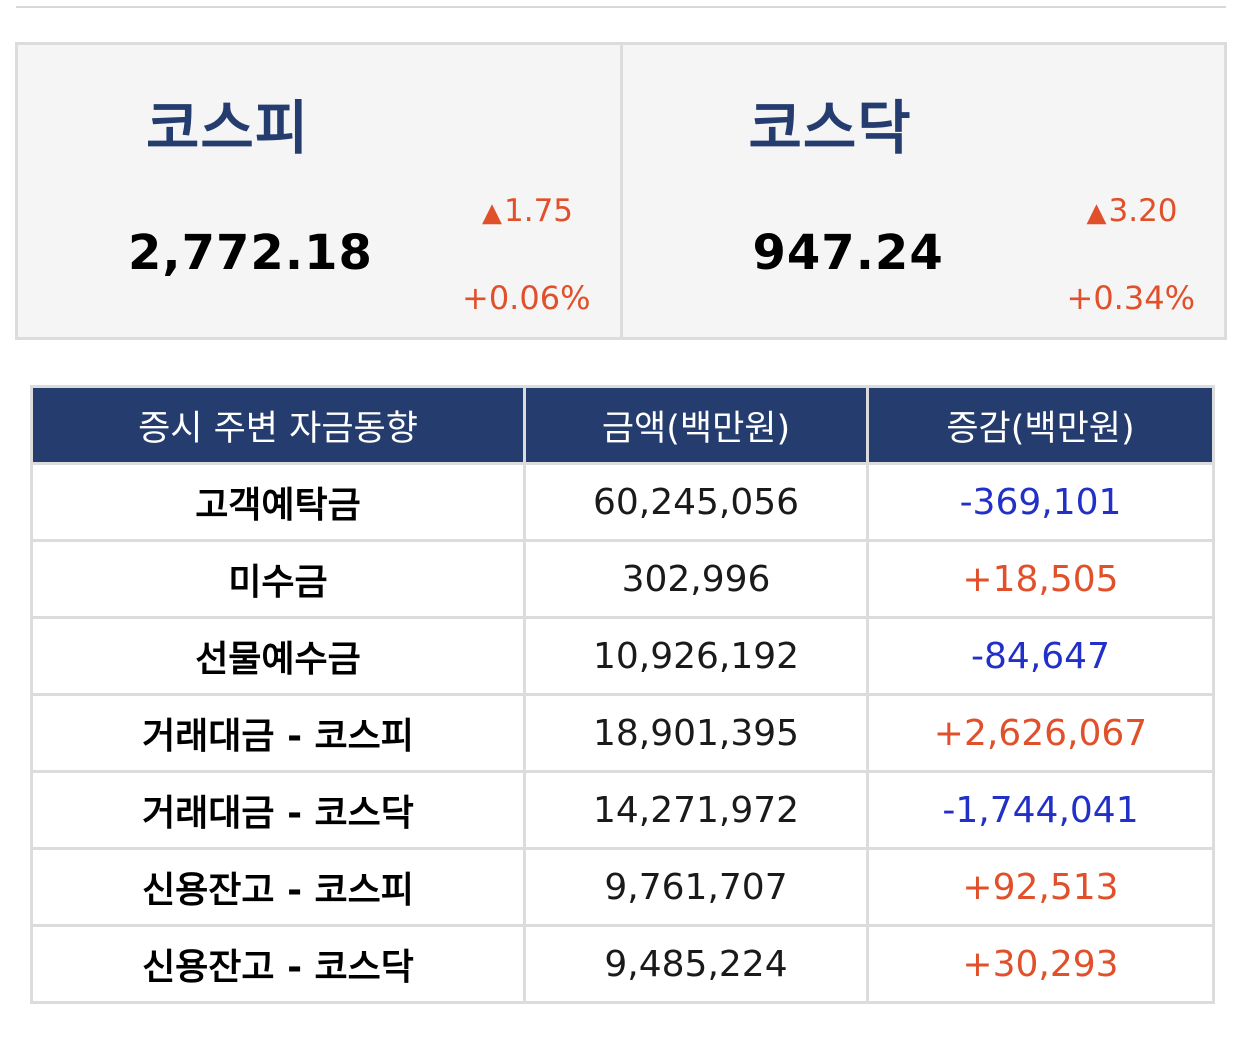 This screenshot has width=1242, height=1038. Describe the element at coordinates (1040, 502) in the screenshot. I see `row-change: -369,101` at that location.